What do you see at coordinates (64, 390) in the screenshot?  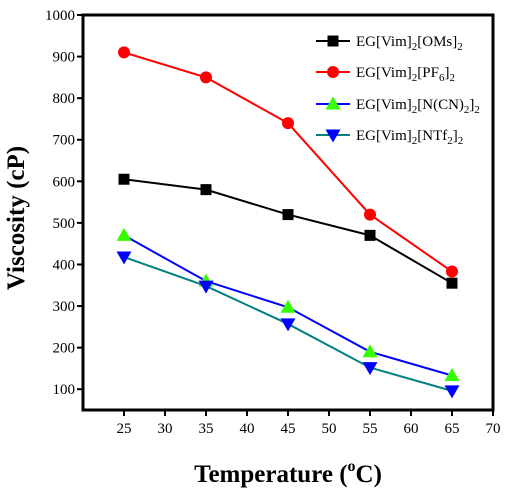 I see `y-tick-label: 100` at bounding box center [64, 390].